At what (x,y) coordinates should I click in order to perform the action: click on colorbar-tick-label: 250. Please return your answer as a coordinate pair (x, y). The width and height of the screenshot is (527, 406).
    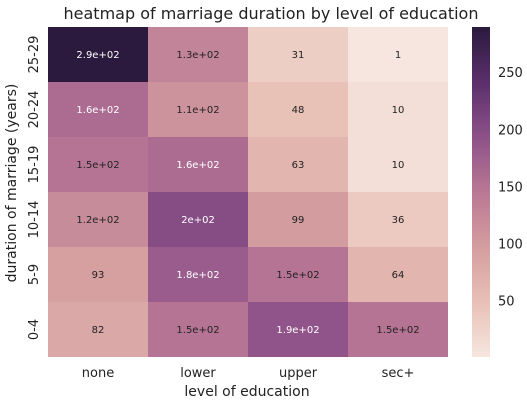
    Looking at the image, I should click on (510, 73).